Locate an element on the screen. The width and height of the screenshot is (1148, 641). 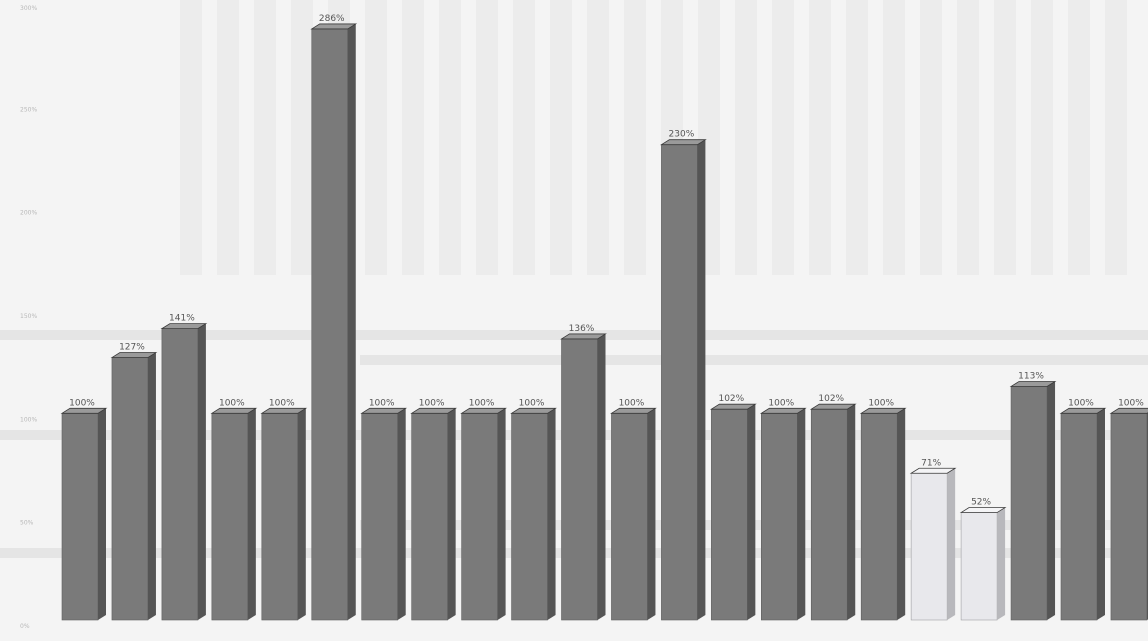
y-tick-label: 0% is located at coordinates (25, 626).